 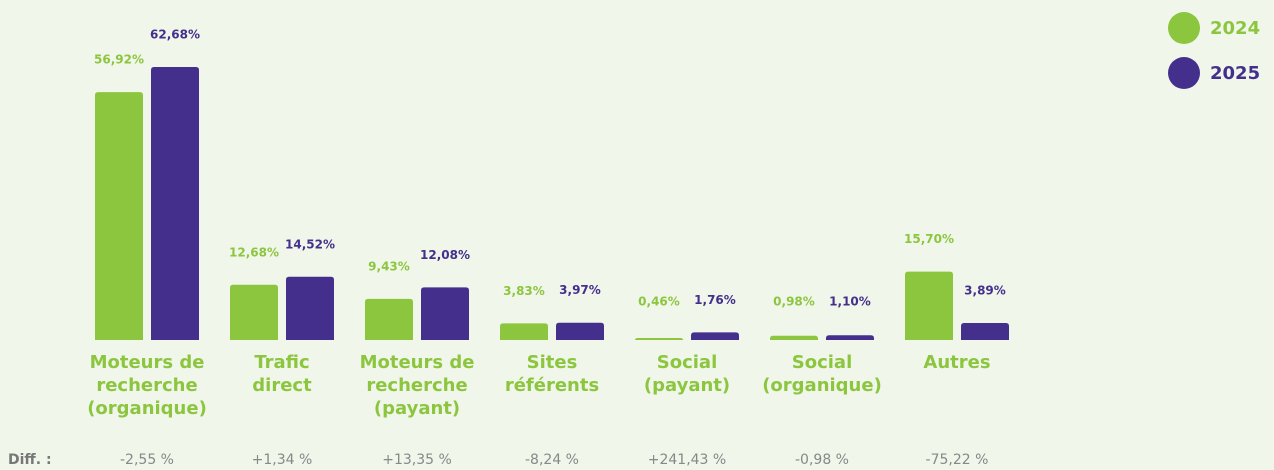 I want to click on value-label: 9,43%, so click(x=389, y=266).